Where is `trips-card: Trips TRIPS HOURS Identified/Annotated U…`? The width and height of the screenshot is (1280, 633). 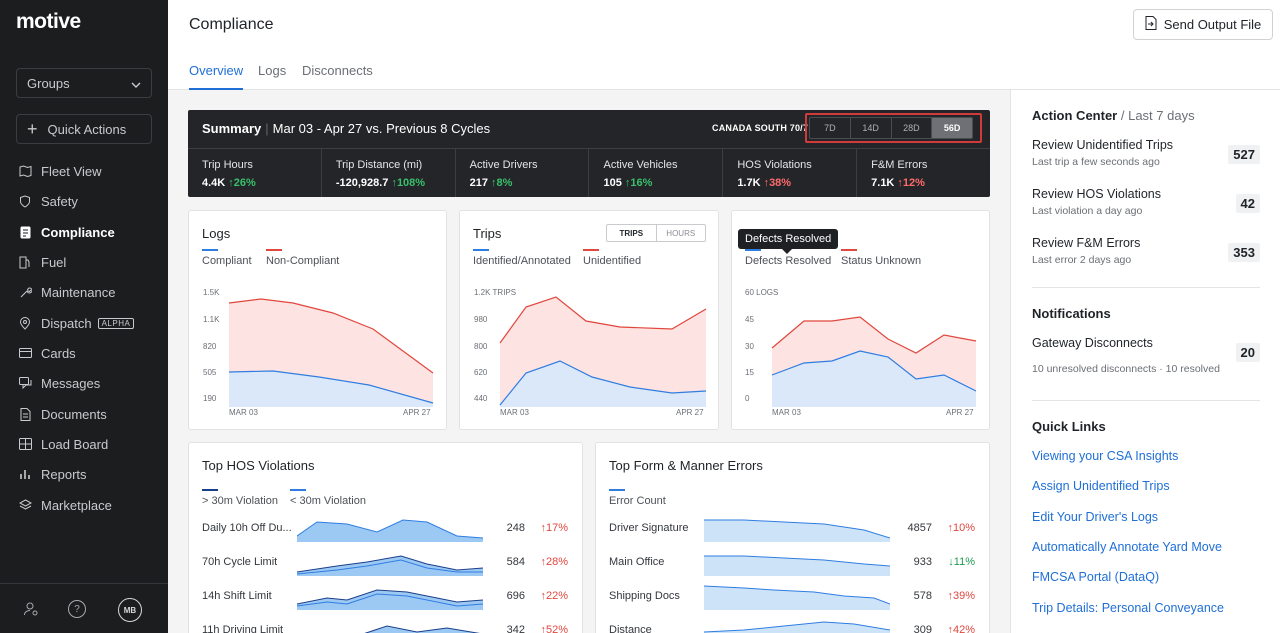 trips-card: Trips TRIPS HOURS Identified/Annotated U… is located at coordinates (589, 320).